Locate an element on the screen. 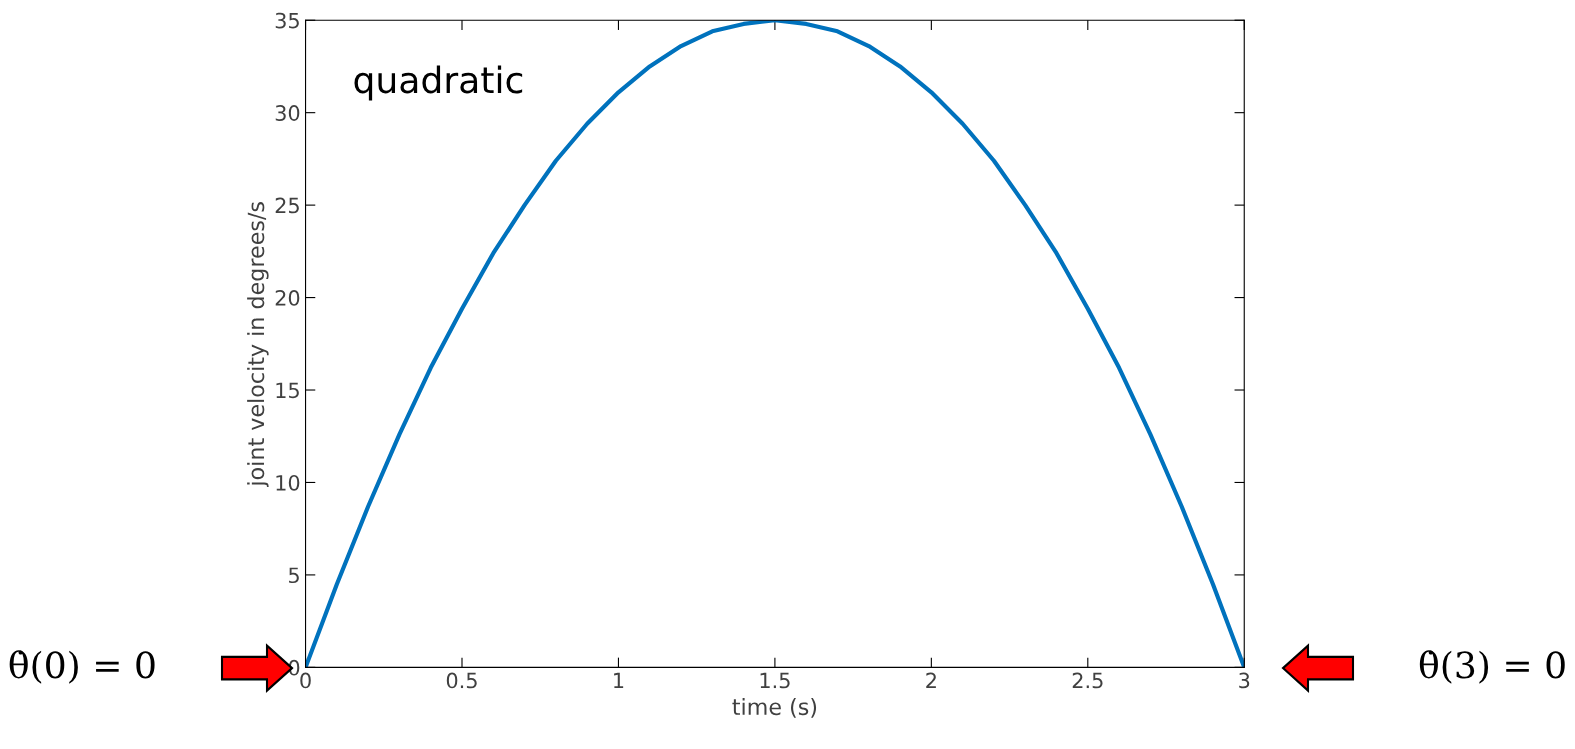 The width and height of the screenshot is (1575, 749). x-tick-label: 2.5 is located at coordinates (1087, 680).